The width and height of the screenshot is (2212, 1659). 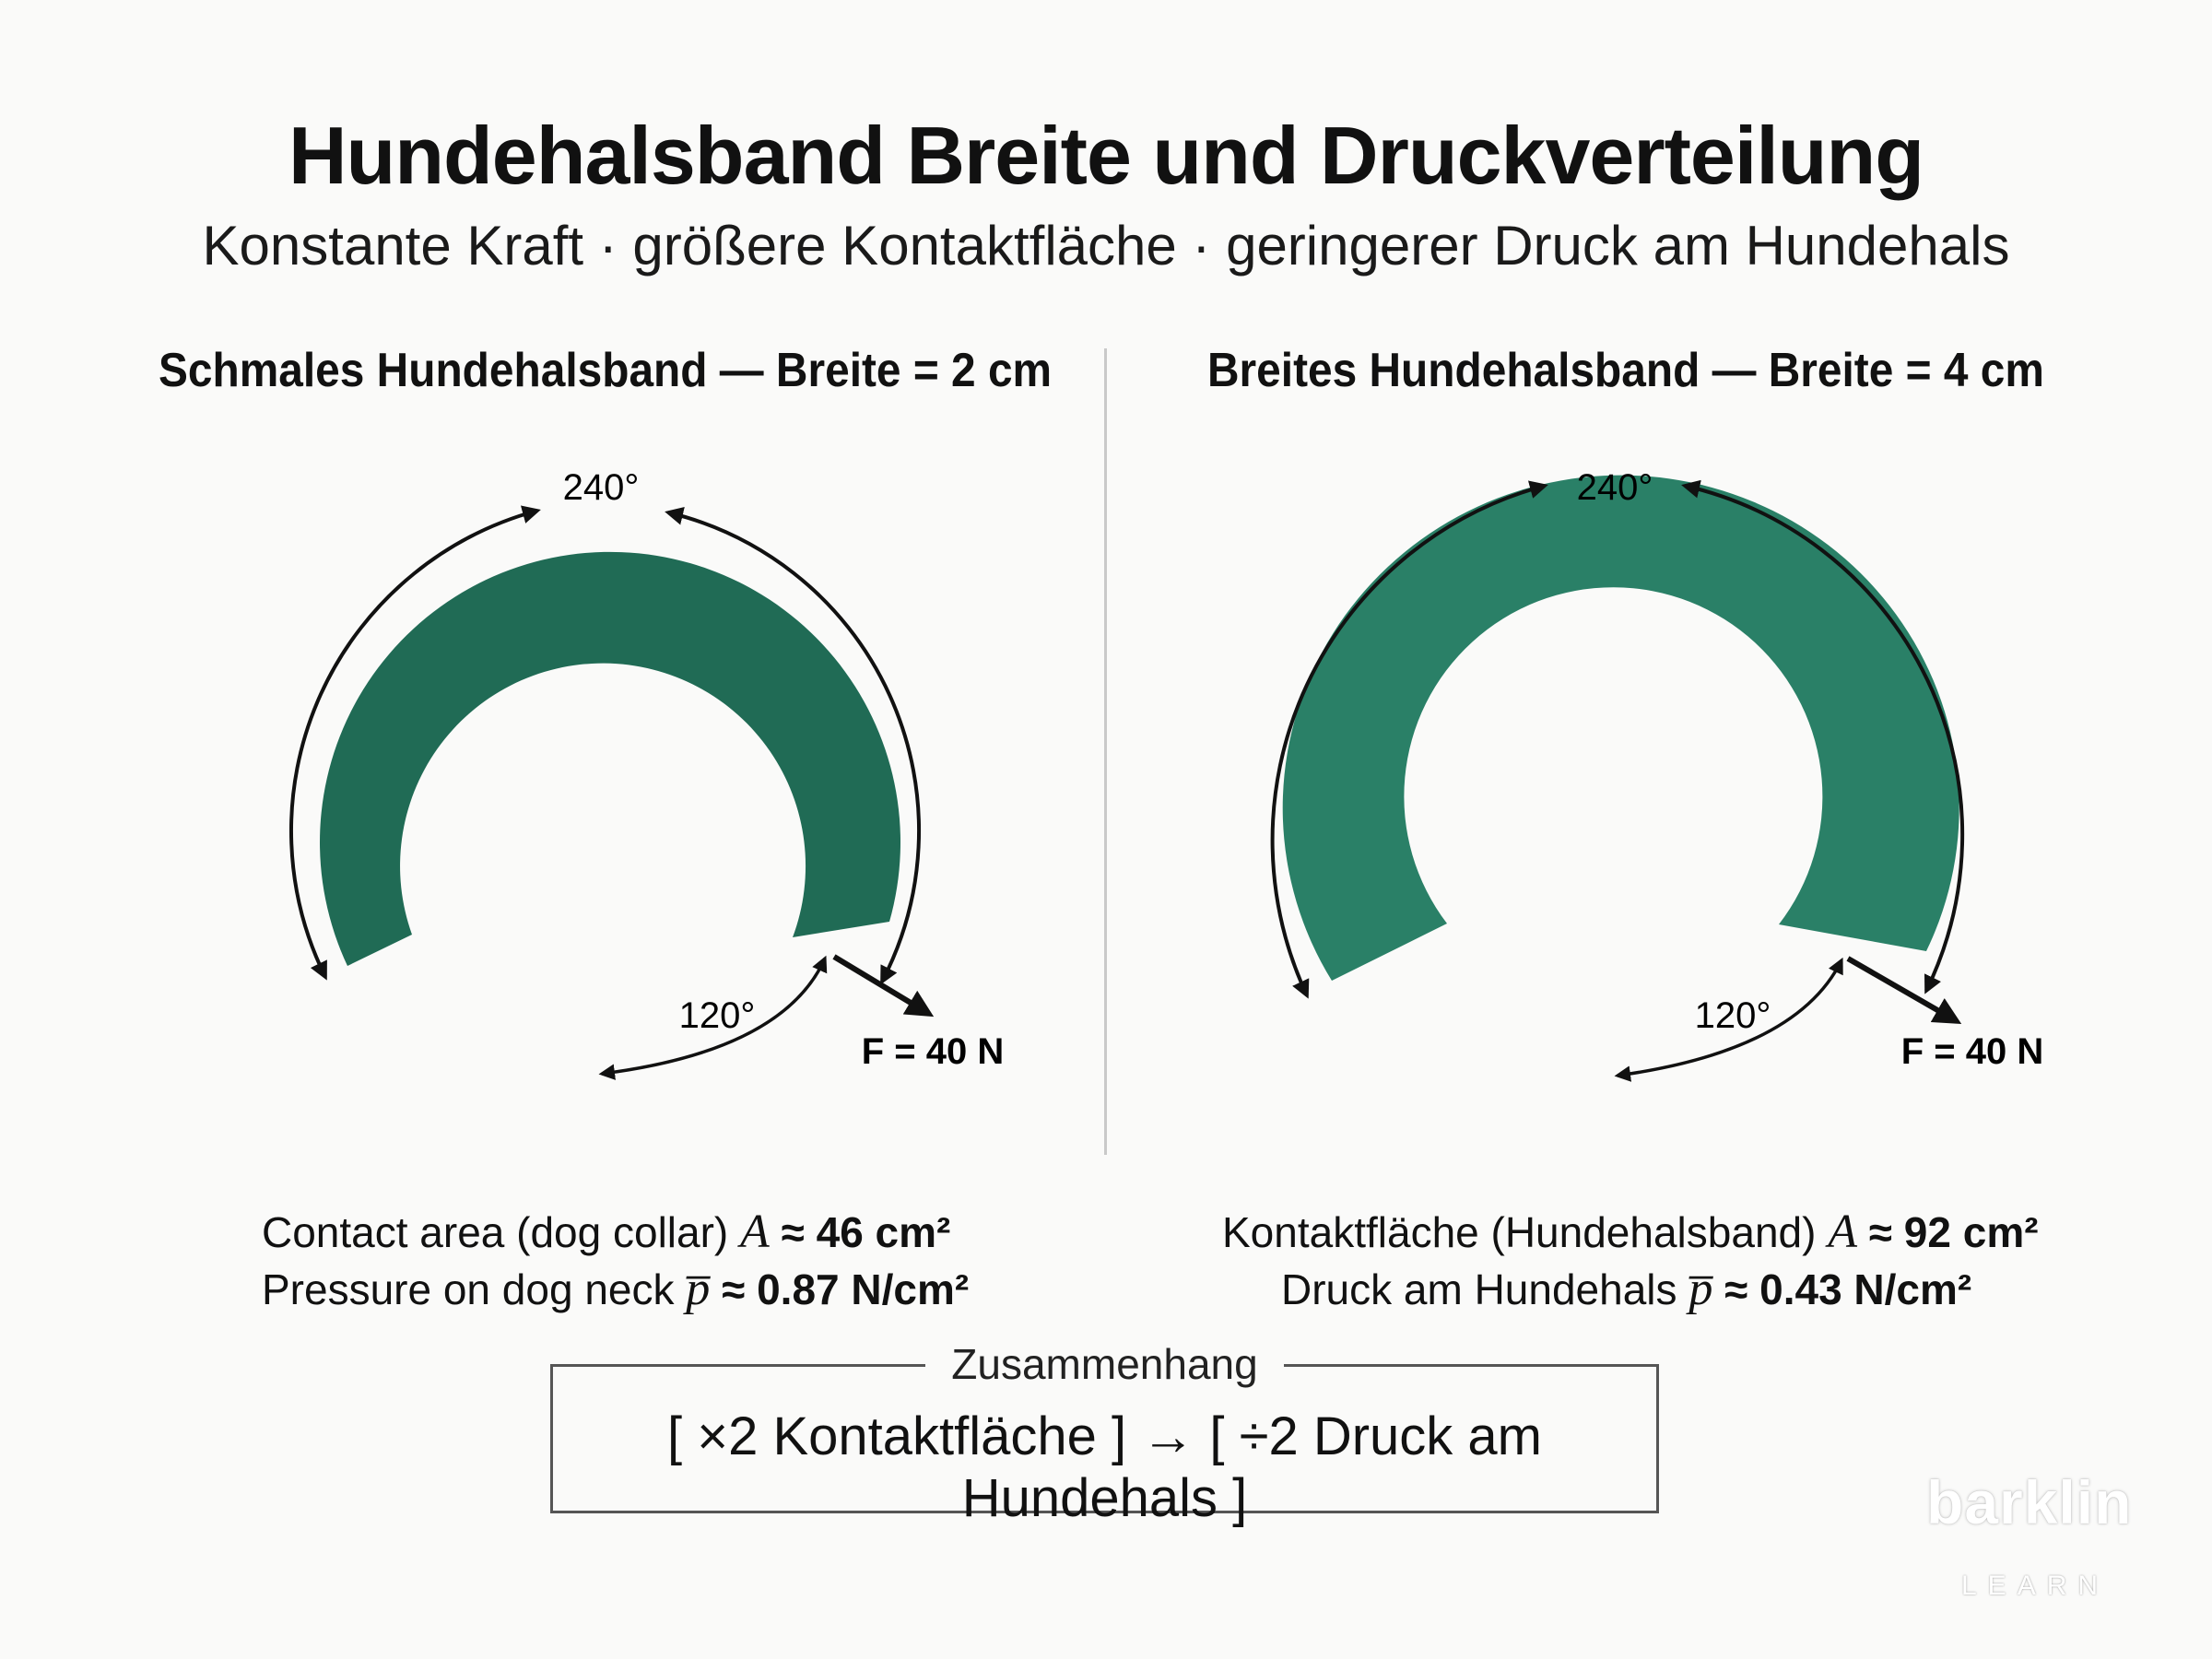 What do you see at coordinates (415, 743) in the screenshot?
I see `narrow-arc-arrow-left` at bounding box center [415, 743].